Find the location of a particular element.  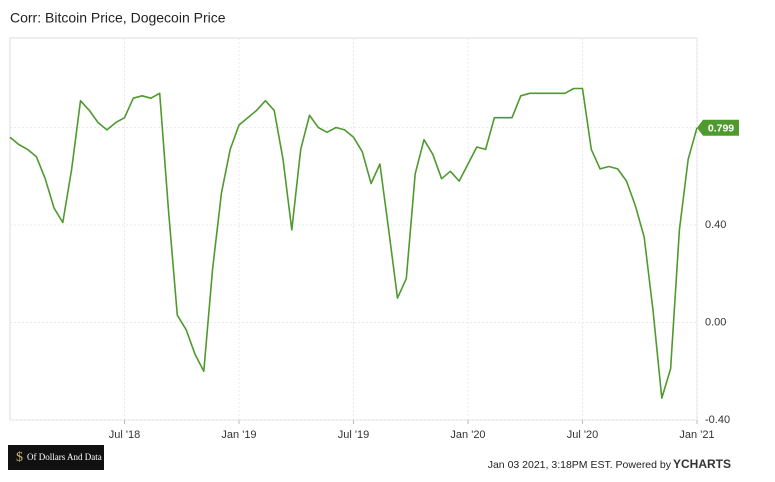

watermark-text: Of Dollars And Data is located at coordinates (64, 457).